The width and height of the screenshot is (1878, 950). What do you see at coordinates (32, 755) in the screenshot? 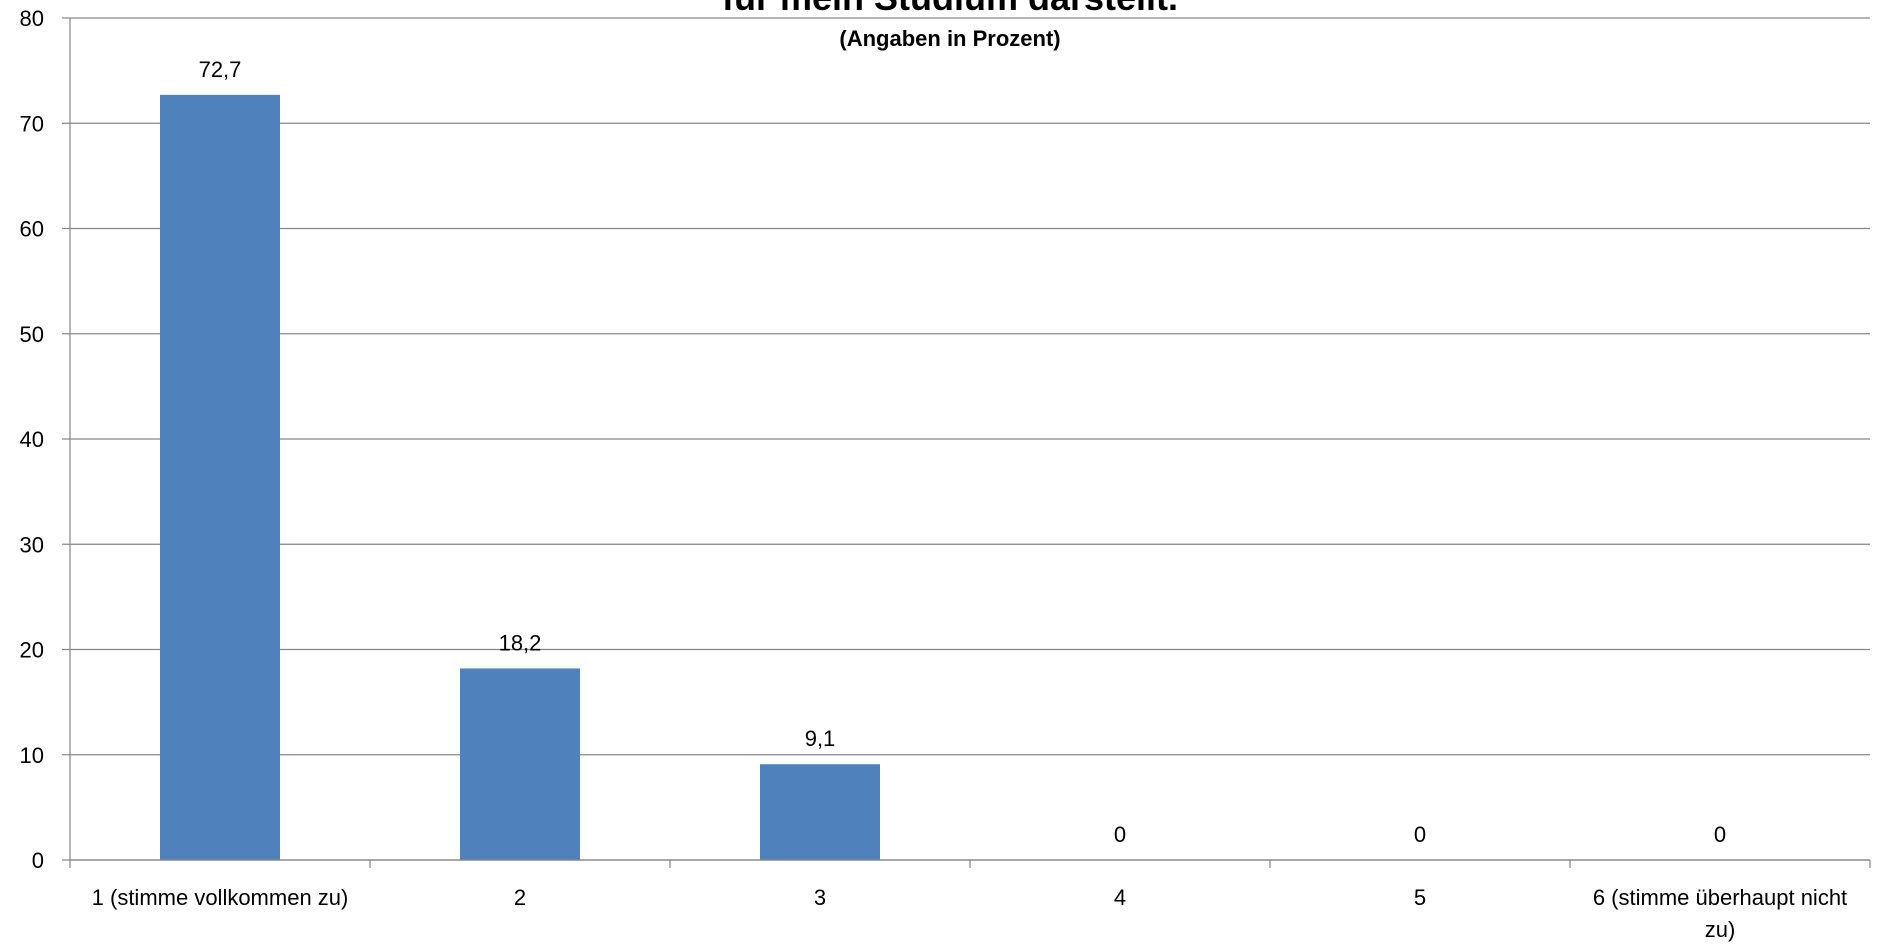
I see `y-tick-label: 10` at bounding box center [32, 755].